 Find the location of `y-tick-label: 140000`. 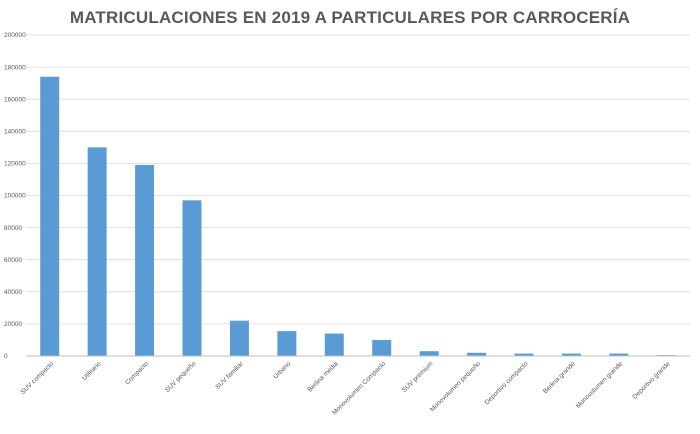

y-tick-label: 140000 is located at coordinates (15, 132).